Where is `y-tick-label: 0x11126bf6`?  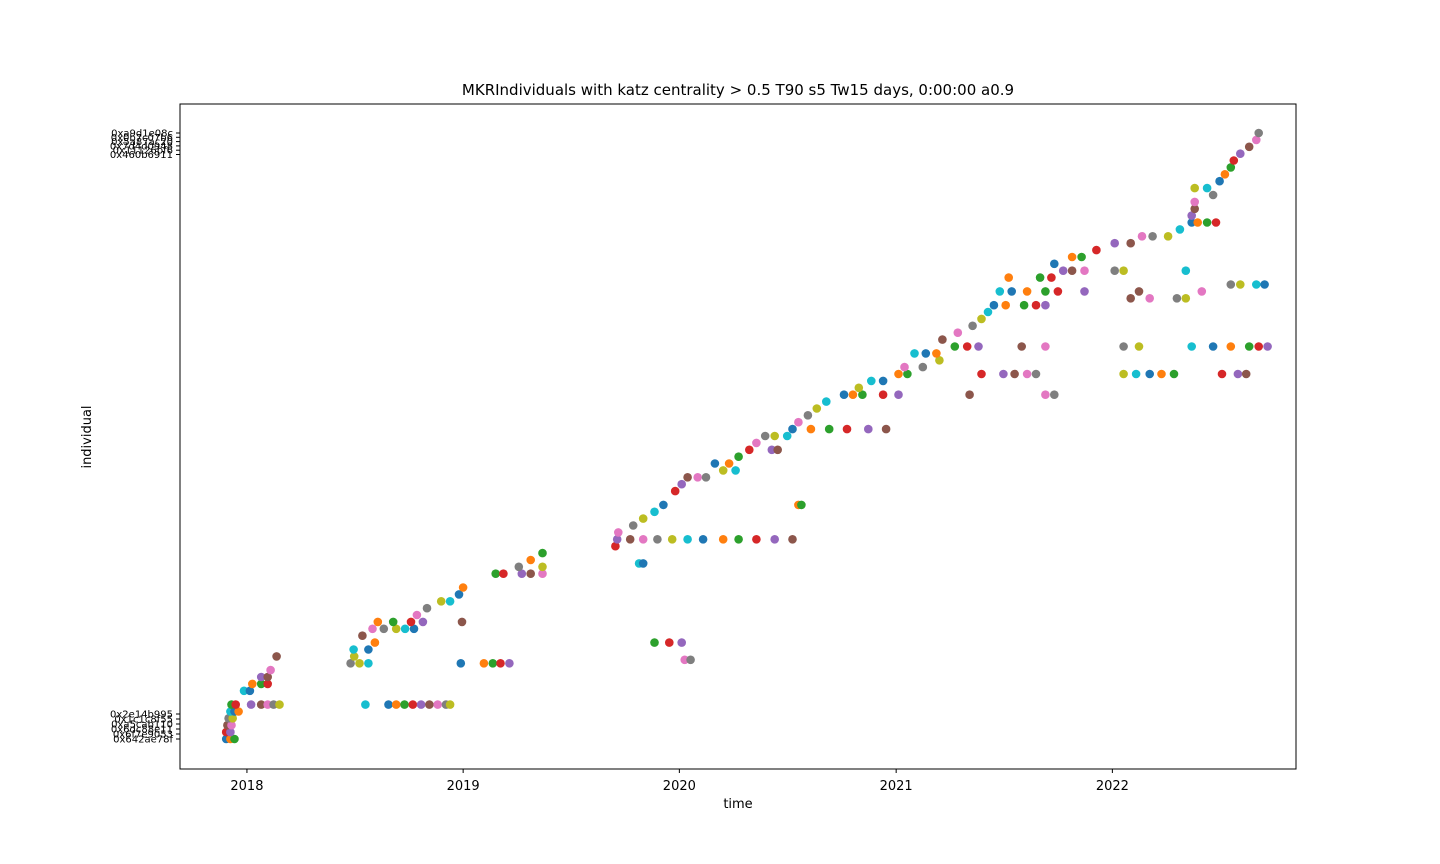
y-tick-label: 0x11126bf6 is located at coordinates (143, 151).